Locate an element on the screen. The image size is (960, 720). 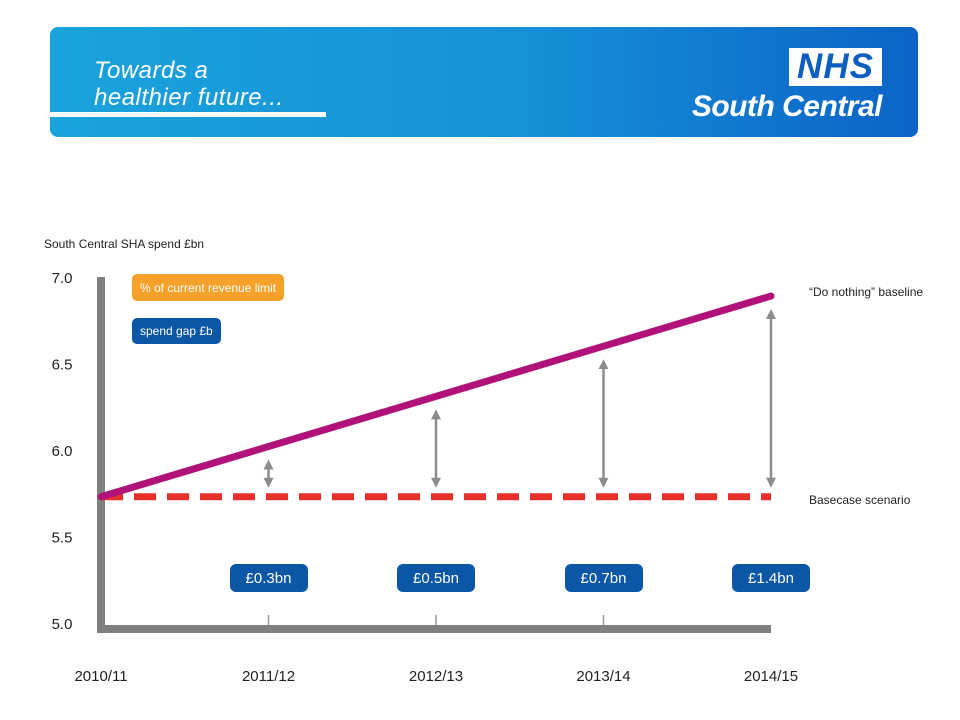
series-label-baseline: “Do nothing” baseline is located at coordinates (866, 292).